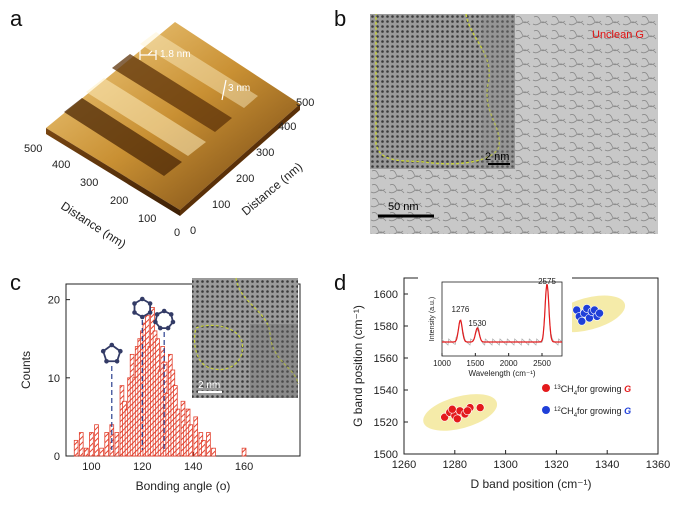 This screenshot has height=512, width=682. I want to click on hist-x-tick-label: 140, so click(193, 467).